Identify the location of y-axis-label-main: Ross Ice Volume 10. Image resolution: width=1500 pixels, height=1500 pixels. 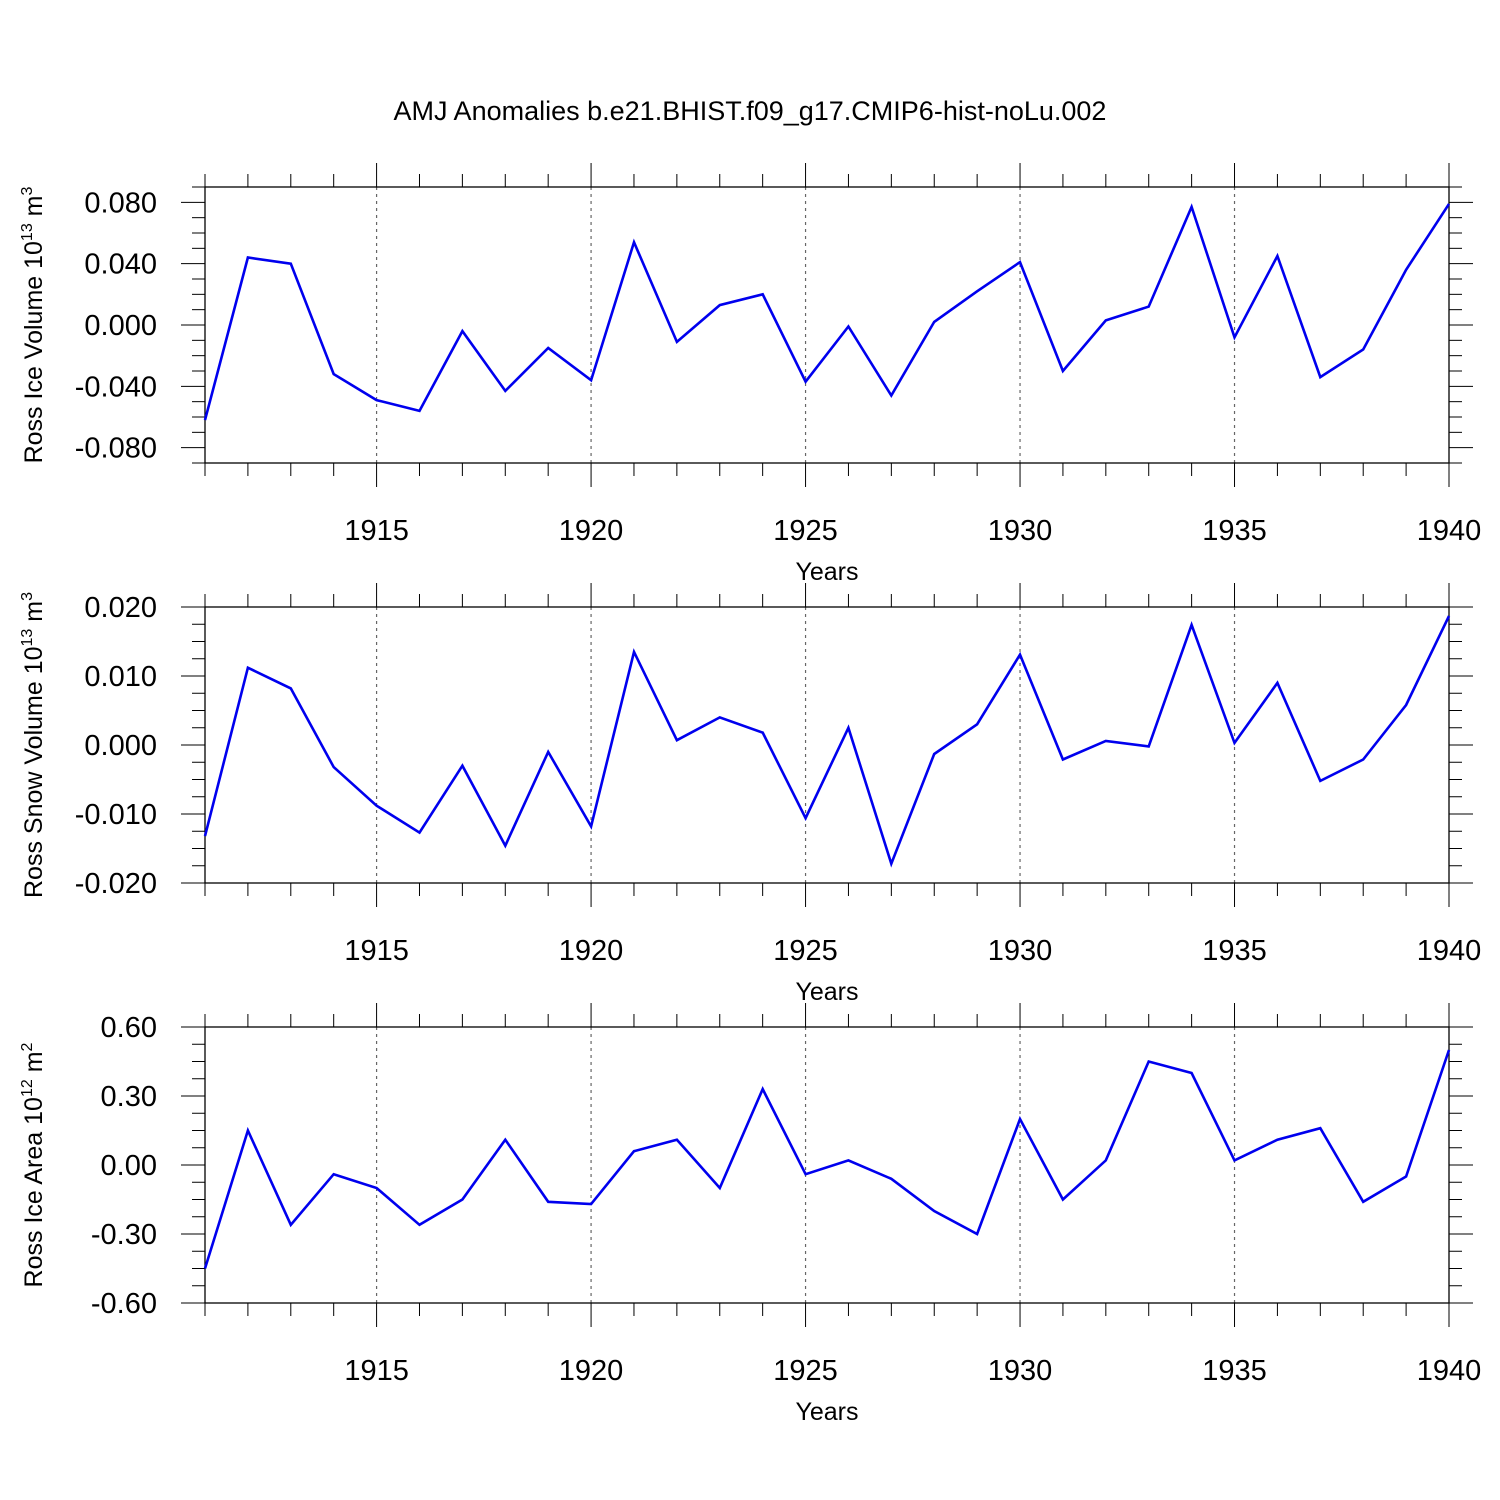
(34, 352).